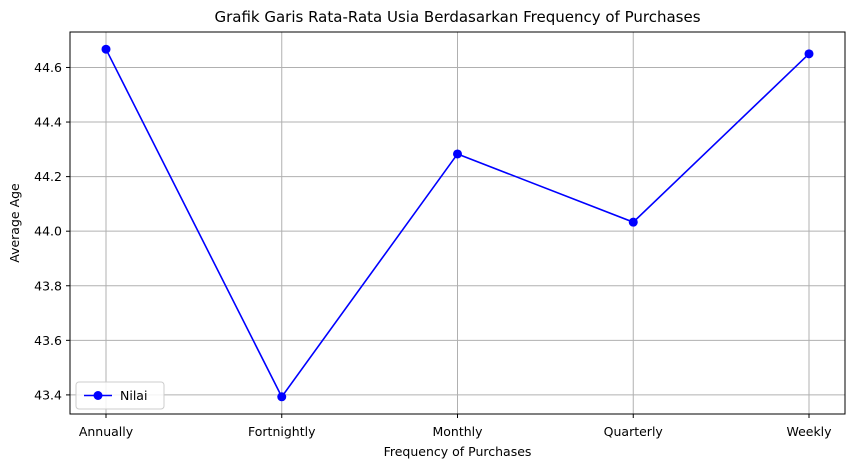 The image size is (855, 468). Describe the element at coordinates (98, 395) in the screenshot. I see `legend-marker` at that location.